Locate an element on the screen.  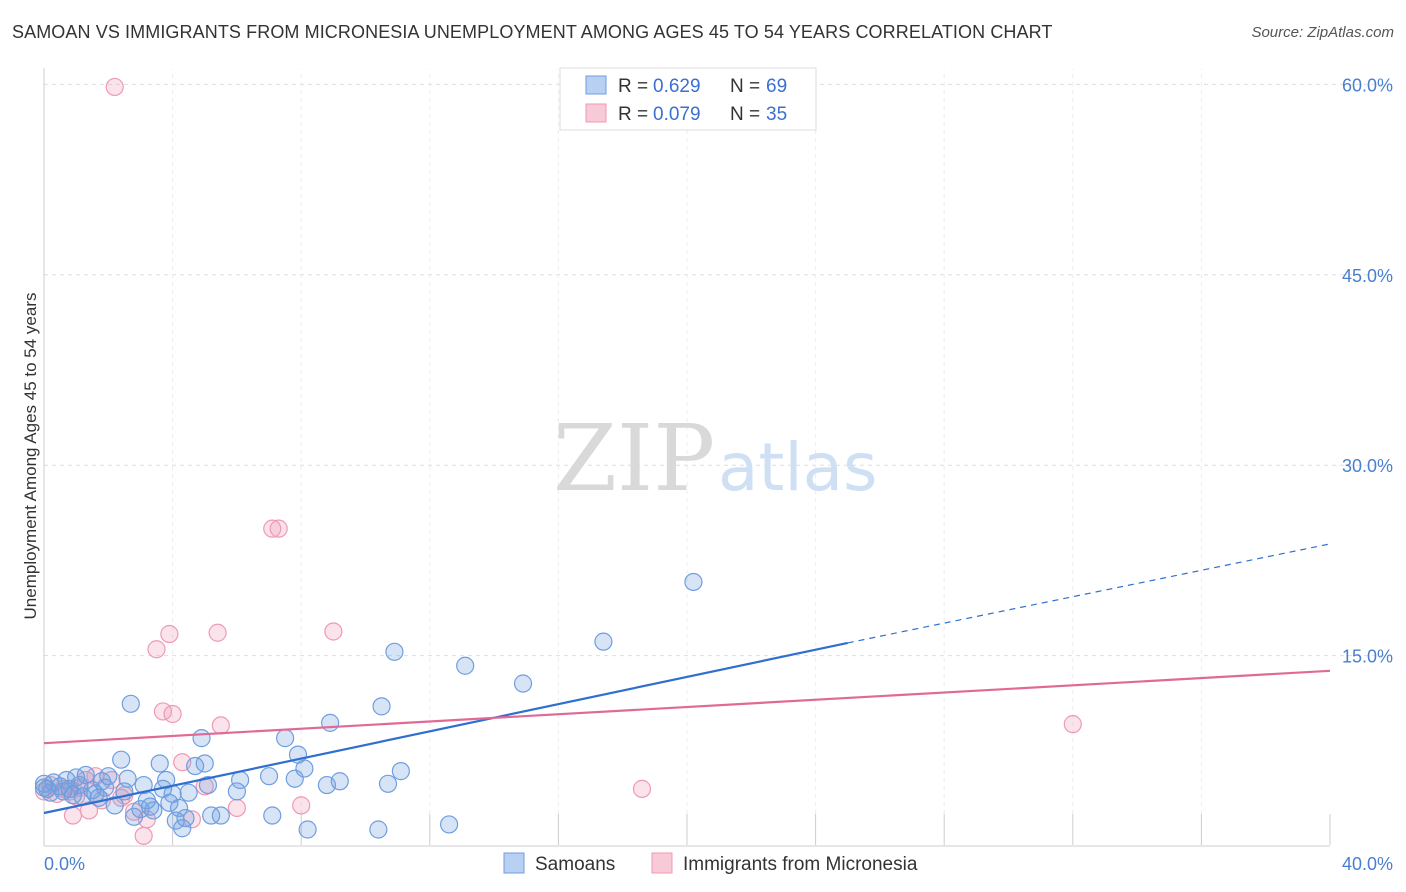
y-tick-labels: 15.0% 30.0% 45.0% 60.0% is located at coordinates (1367, 370).